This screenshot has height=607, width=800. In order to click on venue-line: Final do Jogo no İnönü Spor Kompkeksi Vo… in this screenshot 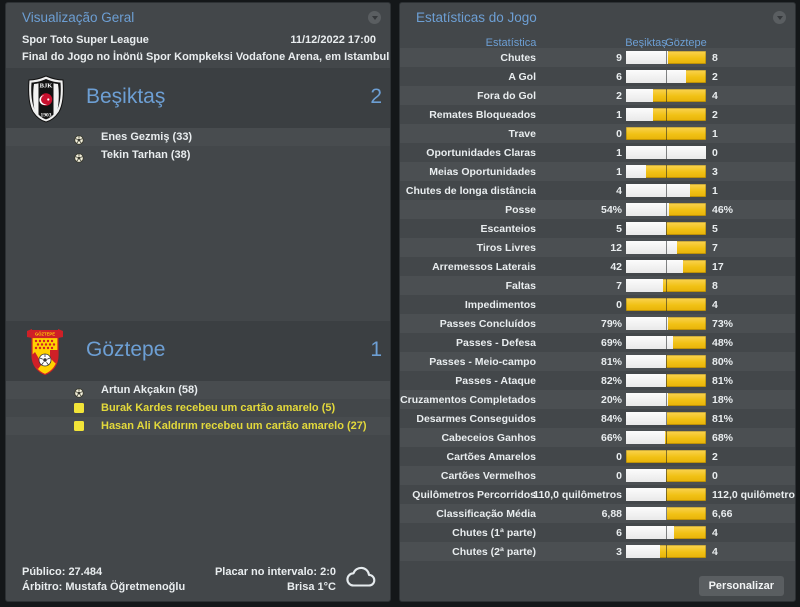, I will do `click(206, 57)`.